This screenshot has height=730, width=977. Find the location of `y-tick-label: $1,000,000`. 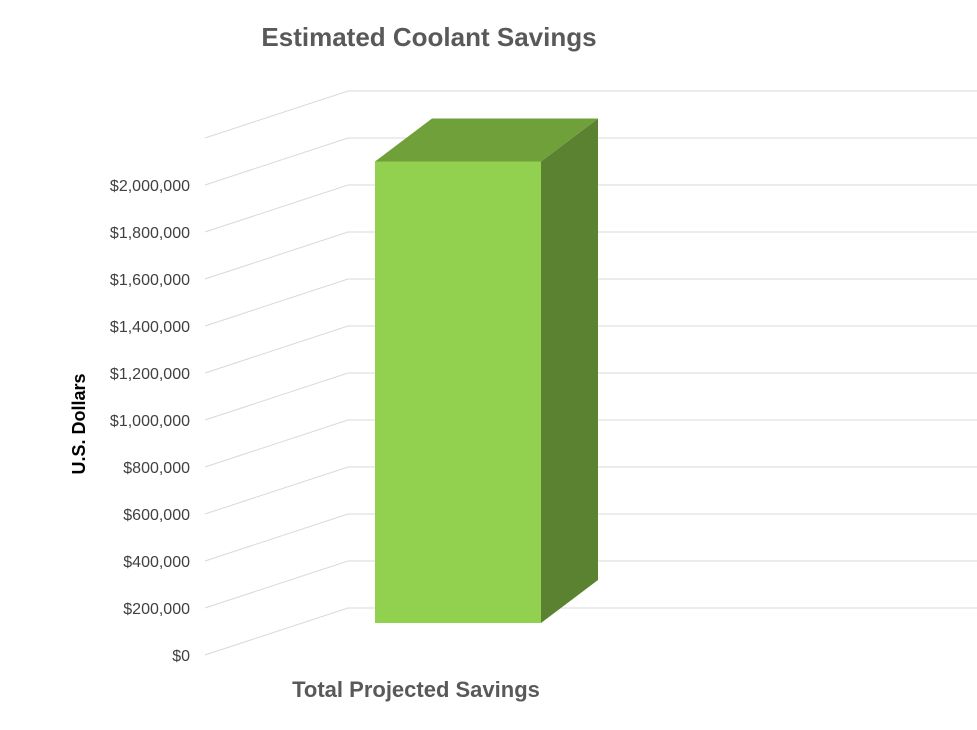

y-tick-label: $1,000,000 is located at coordinates (150, 421).